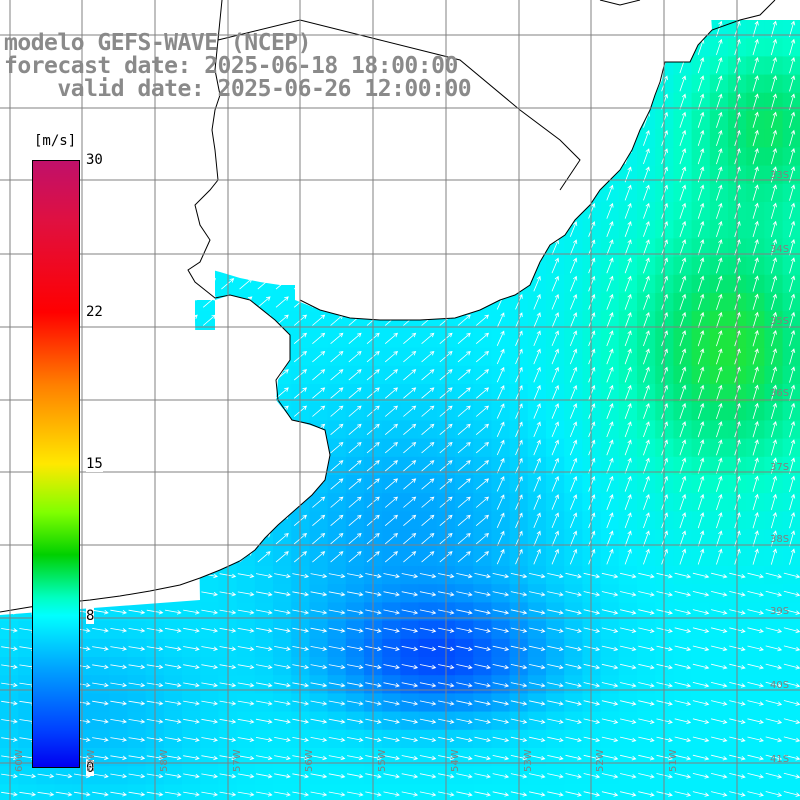  Describe the element at coordinates (780, 393) in the screenshot. I see `lat-label: 36S` at that location.